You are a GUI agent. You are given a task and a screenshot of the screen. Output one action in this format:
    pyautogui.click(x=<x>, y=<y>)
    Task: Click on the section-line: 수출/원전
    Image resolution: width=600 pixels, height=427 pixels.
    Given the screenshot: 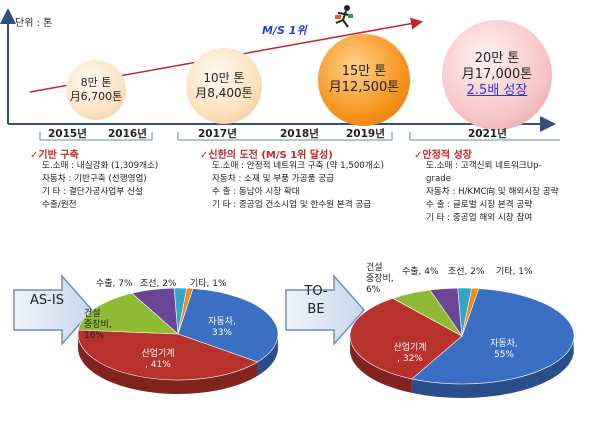 What is the action you would take?
    pyautogui.click(x=59, y=205)
    